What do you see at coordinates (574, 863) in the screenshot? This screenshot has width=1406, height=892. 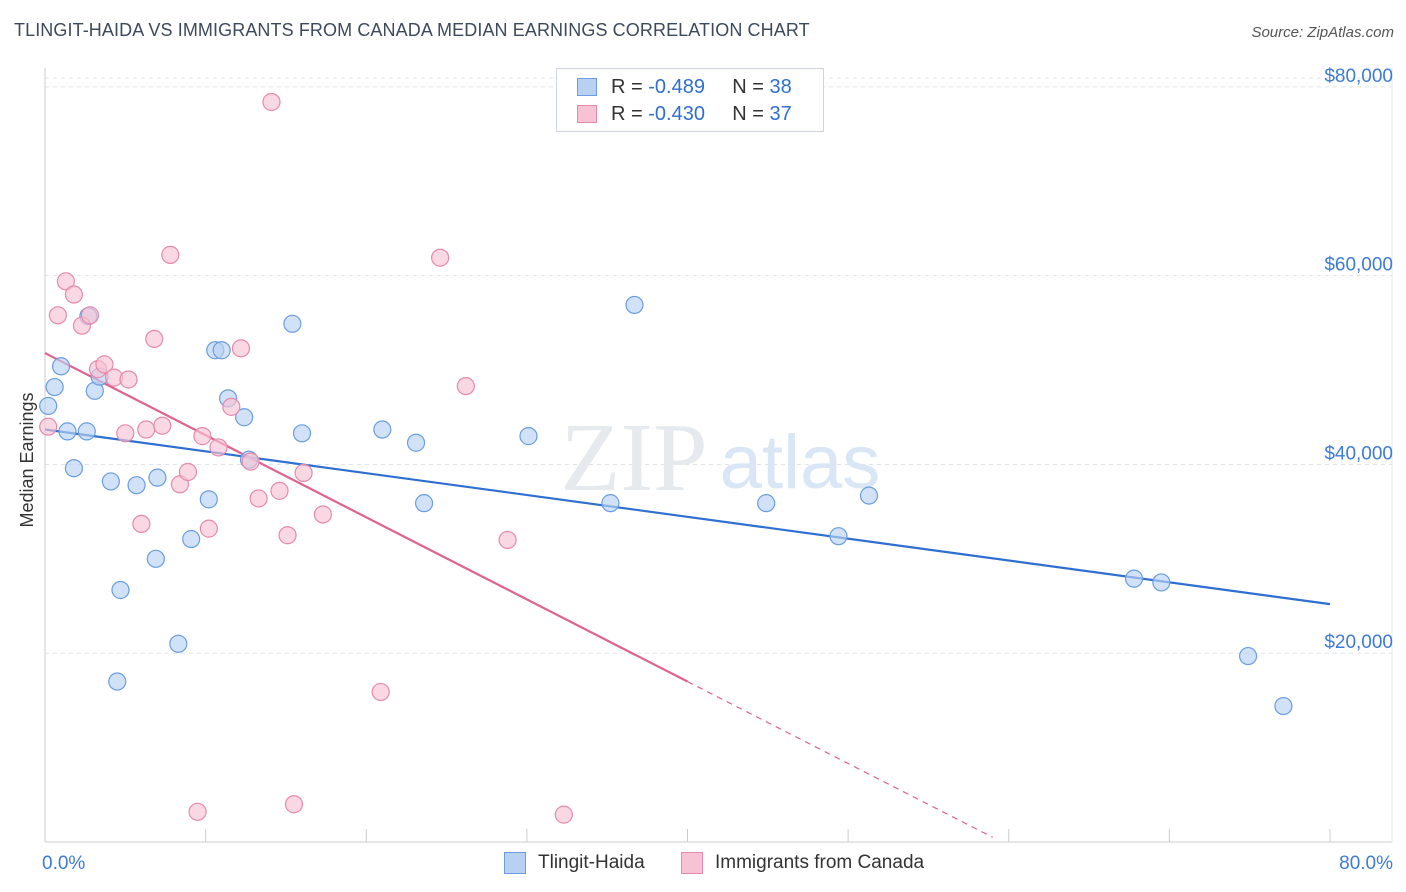 I see `bottom-legend-item-tlingit-haida: Tlingit-Haida` at bounding box center [574, 863].